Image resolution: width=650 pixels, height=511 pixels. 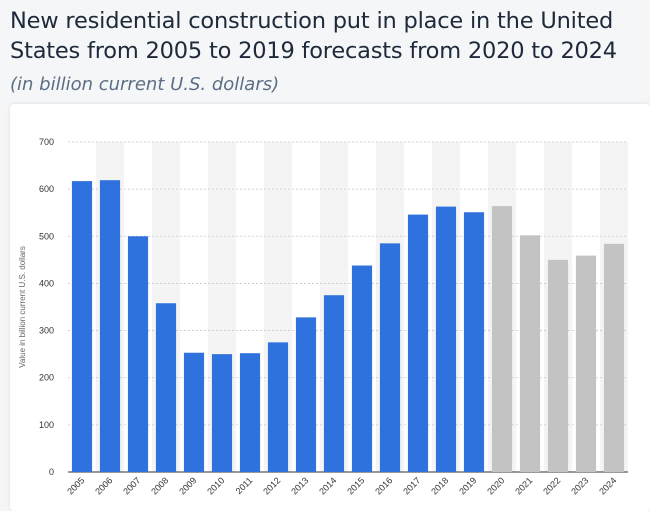 What do you see at coordinates (110, 326) in the screenshot?
I see `bar-2006` at bounding box center [110, 326].